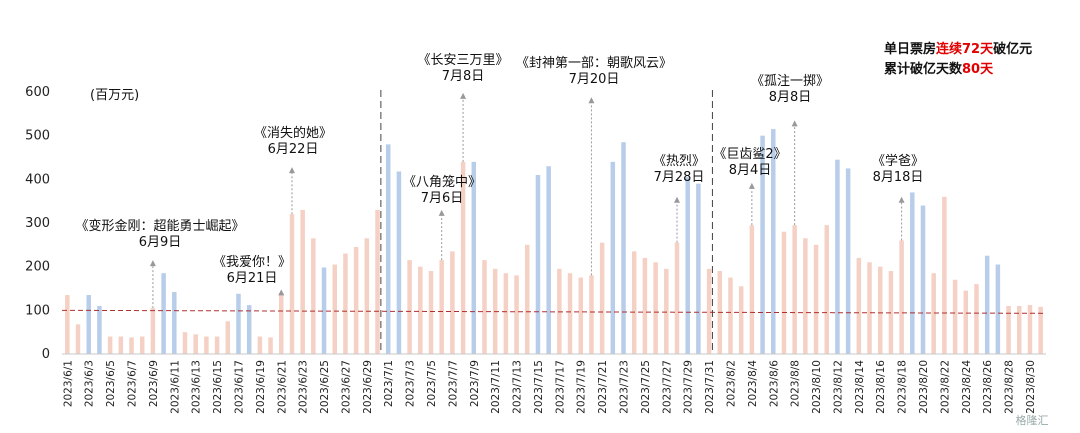  I want to click on annotation-title: 《热烈》, so click(679, 161).